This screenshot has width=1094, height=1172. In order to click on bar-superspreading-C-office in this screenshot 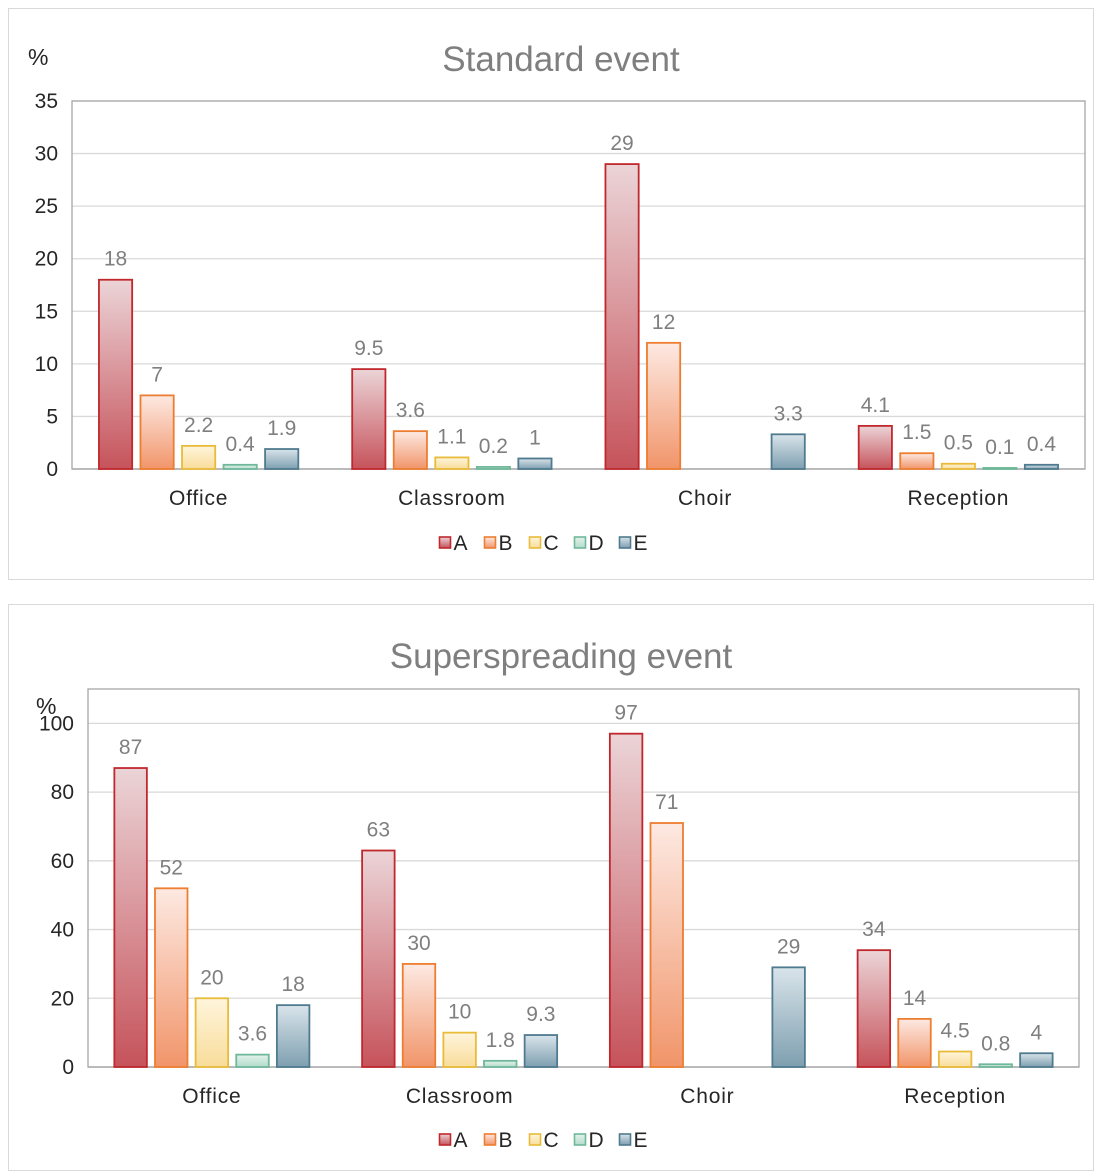, I will do `click(212, 1032)`.